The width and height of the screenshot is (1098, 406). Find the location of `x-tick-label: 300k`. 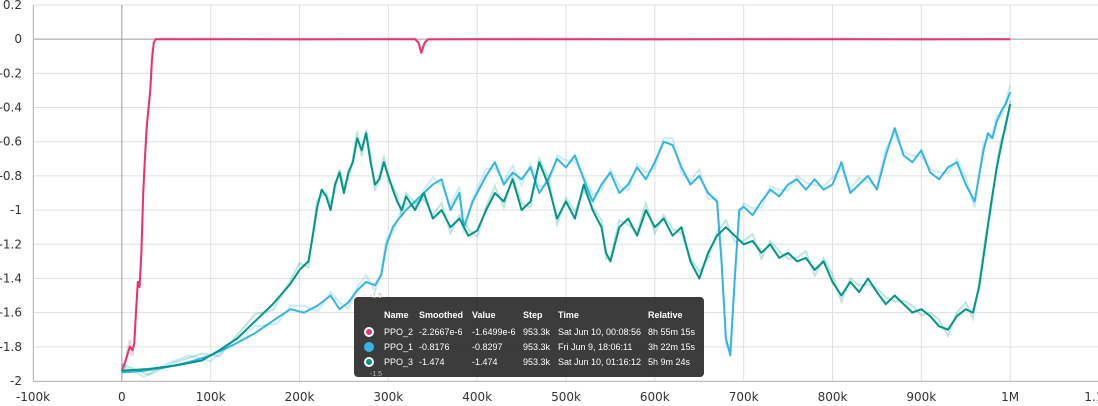

x-tick-label: 300k is located at coordinates (388, 396).